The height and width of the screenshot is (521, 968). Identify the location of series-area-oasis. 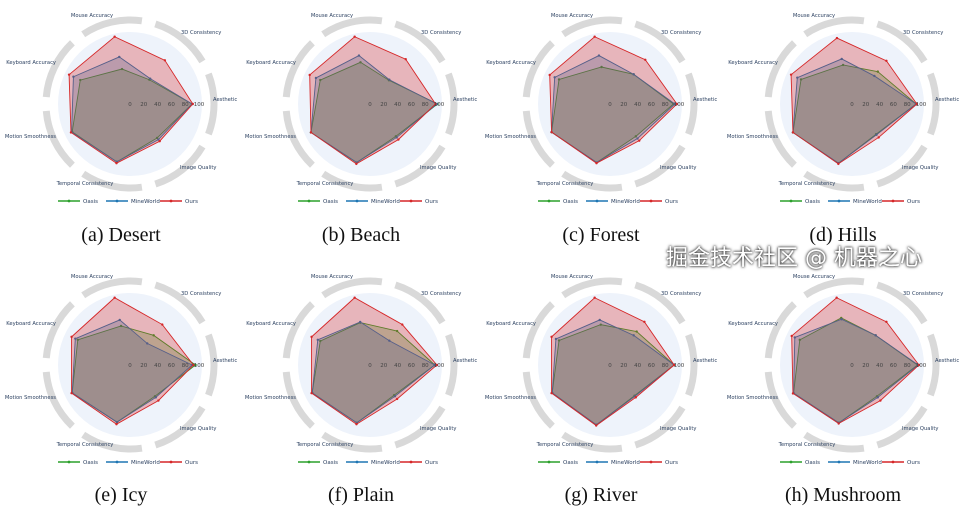
(613, 115).